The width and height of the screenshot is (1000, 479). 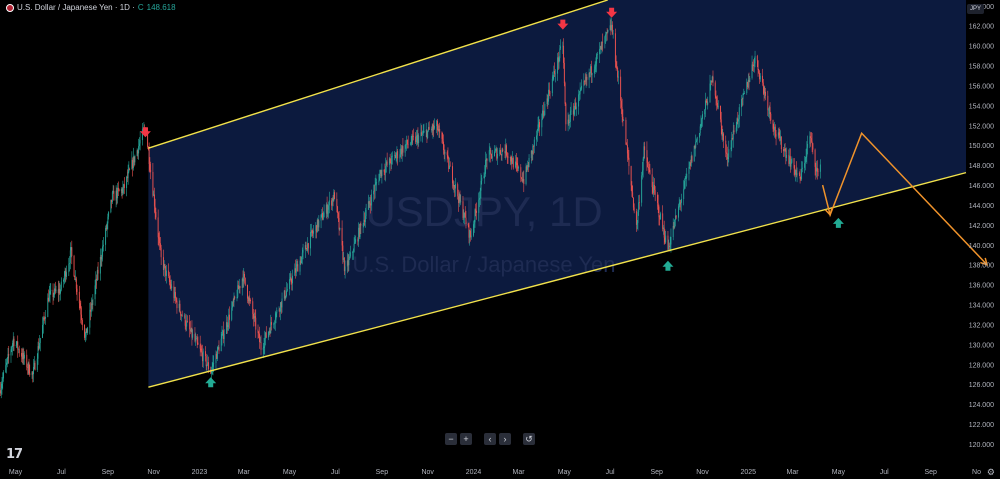 I want to click on zoom-out-button: −, so click(x=451, y=439).